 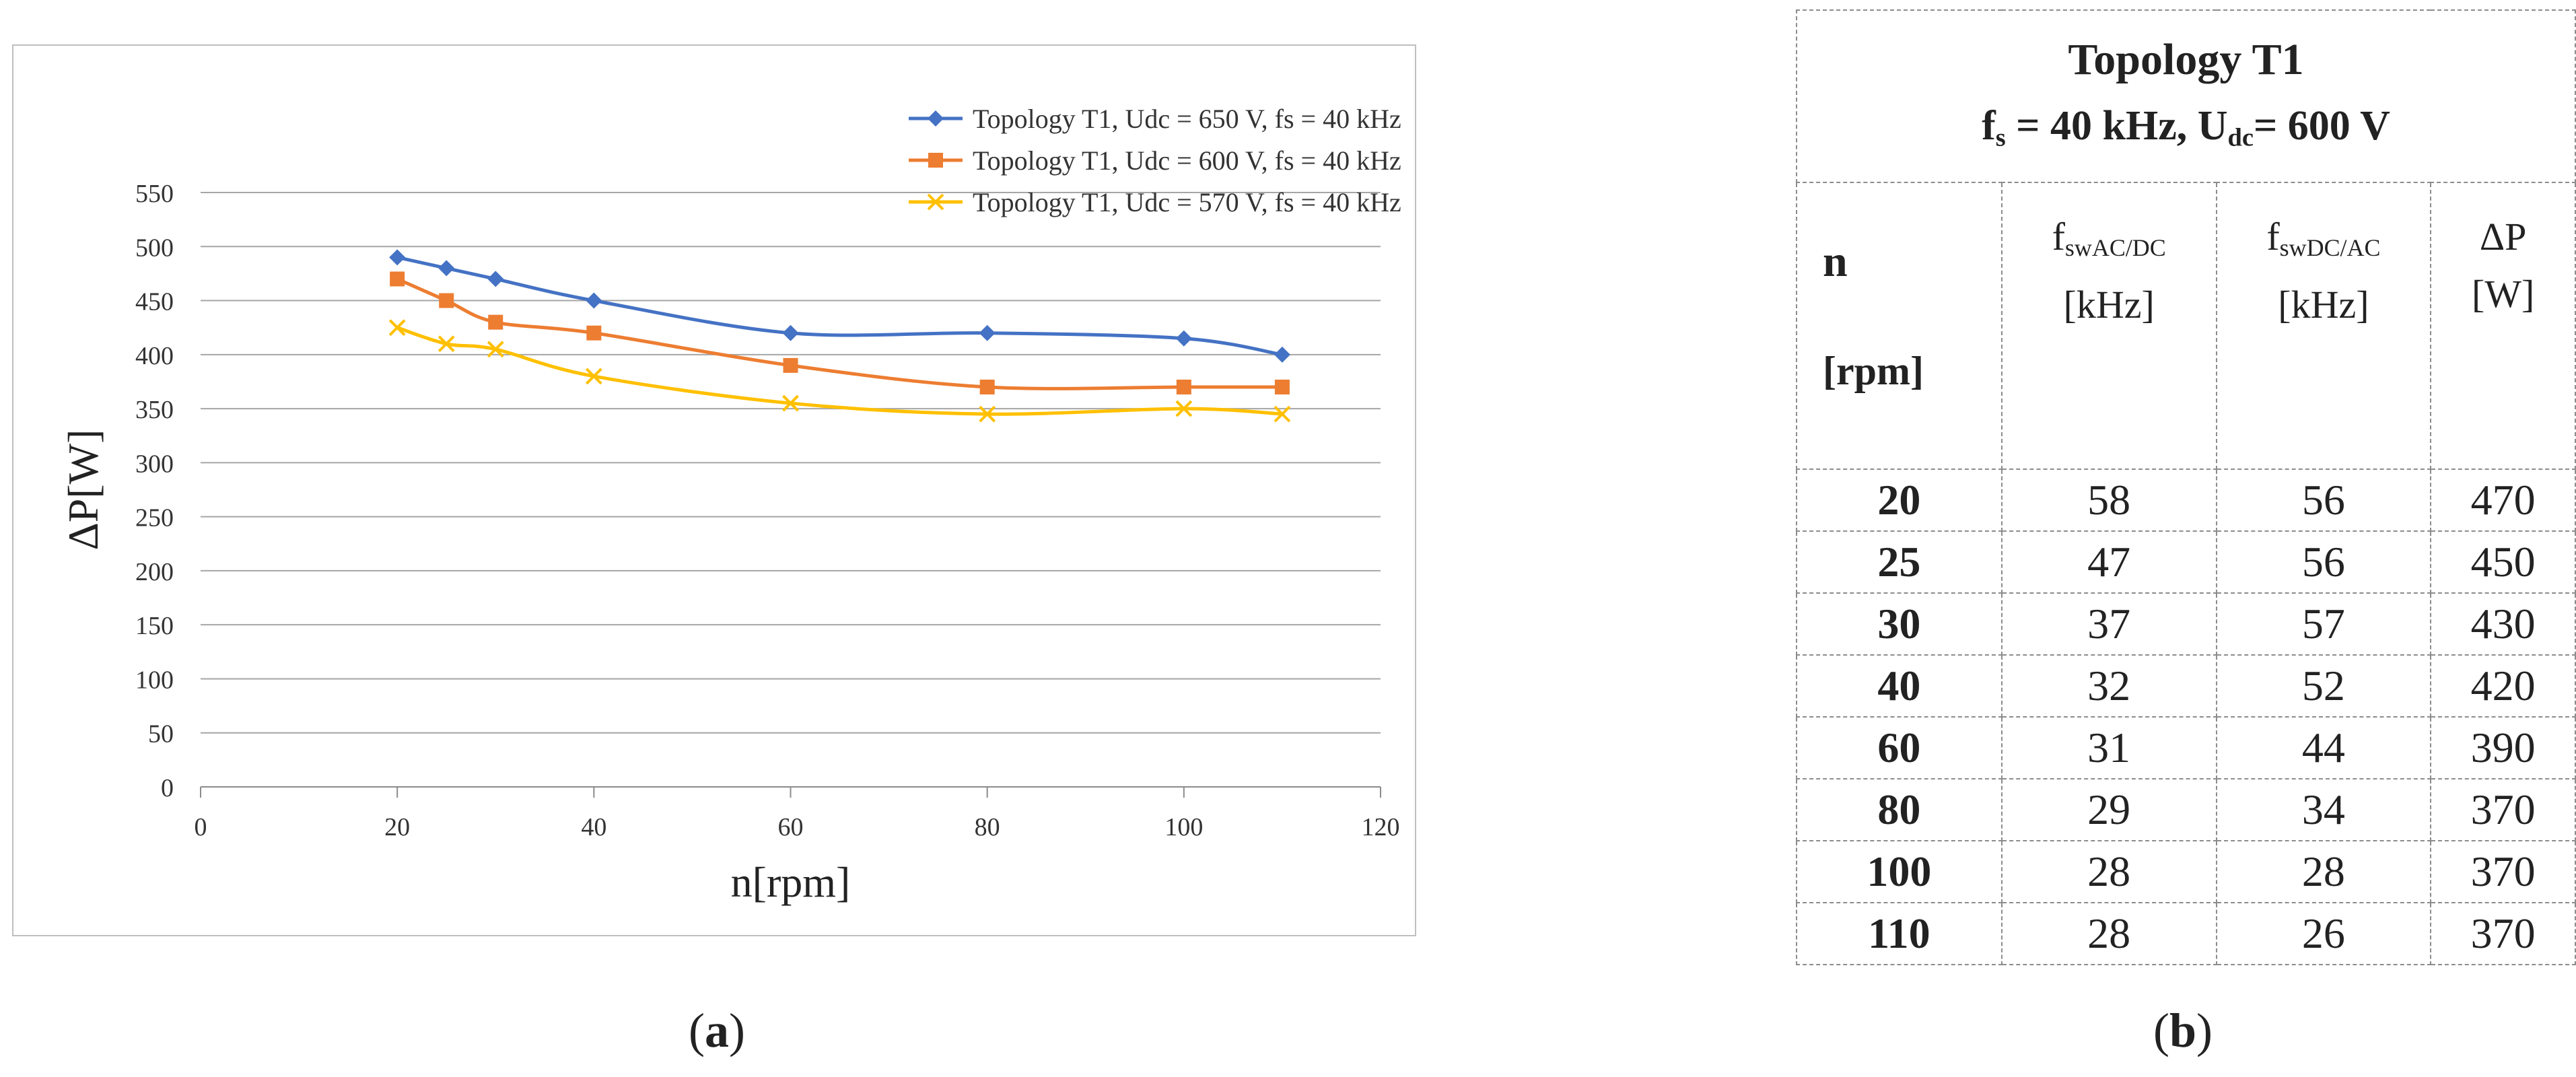 I want to click on cell-fsw-acdc: 58, so click(x=2108, y=500).